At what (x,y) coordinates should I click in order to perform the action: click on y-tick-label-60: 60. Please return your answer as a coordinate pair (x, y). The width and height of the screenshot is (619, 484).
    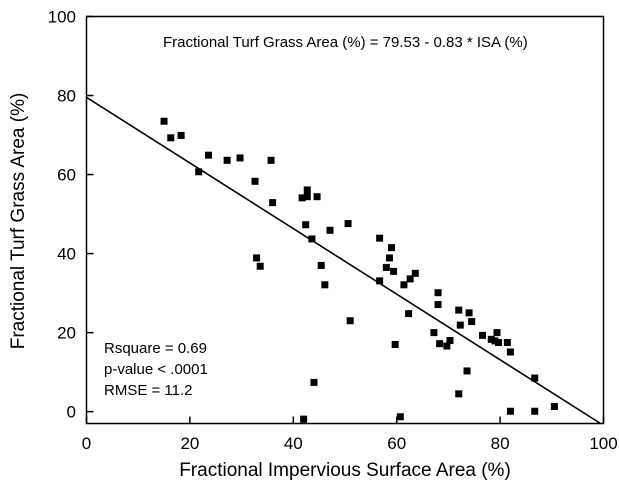
    Looking at the image, I should click on (66, 175).